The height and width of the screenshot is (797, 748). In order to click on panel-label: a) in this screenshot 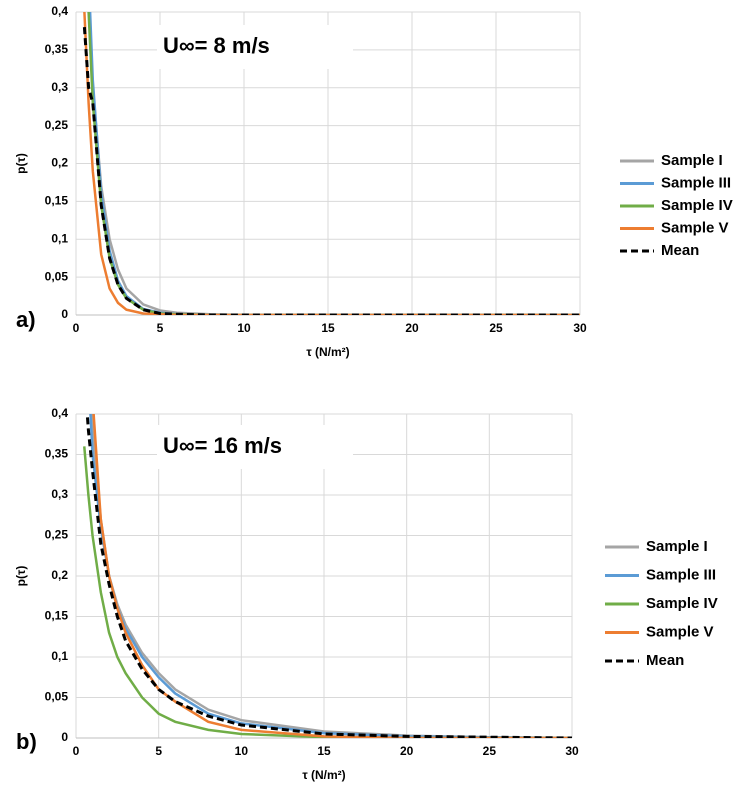, I will do `click(26, 319)`.